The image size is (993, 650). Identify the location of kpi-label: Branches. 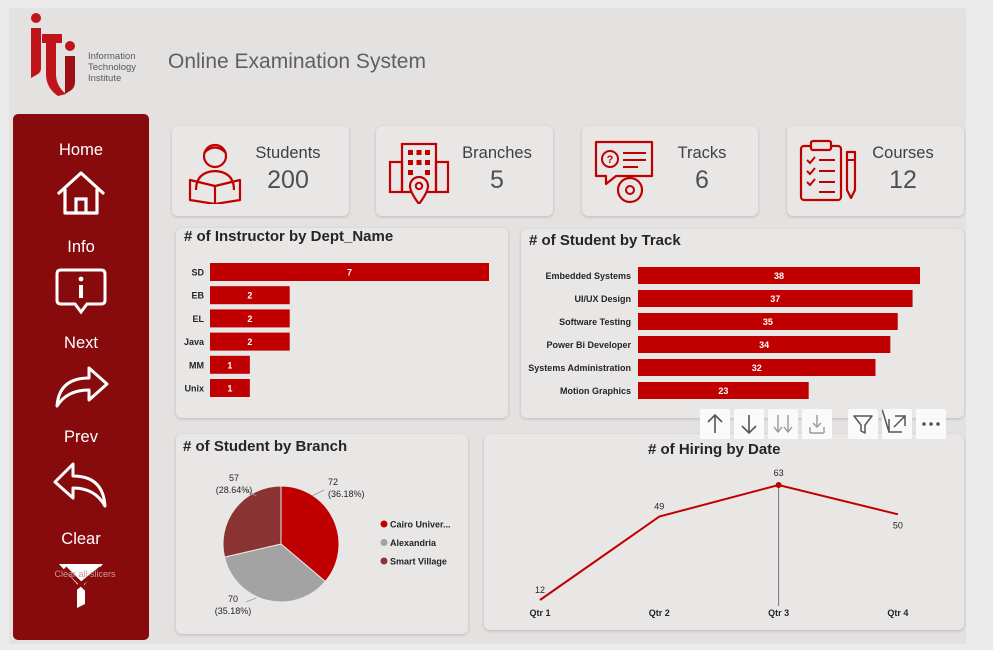
(497, 153).